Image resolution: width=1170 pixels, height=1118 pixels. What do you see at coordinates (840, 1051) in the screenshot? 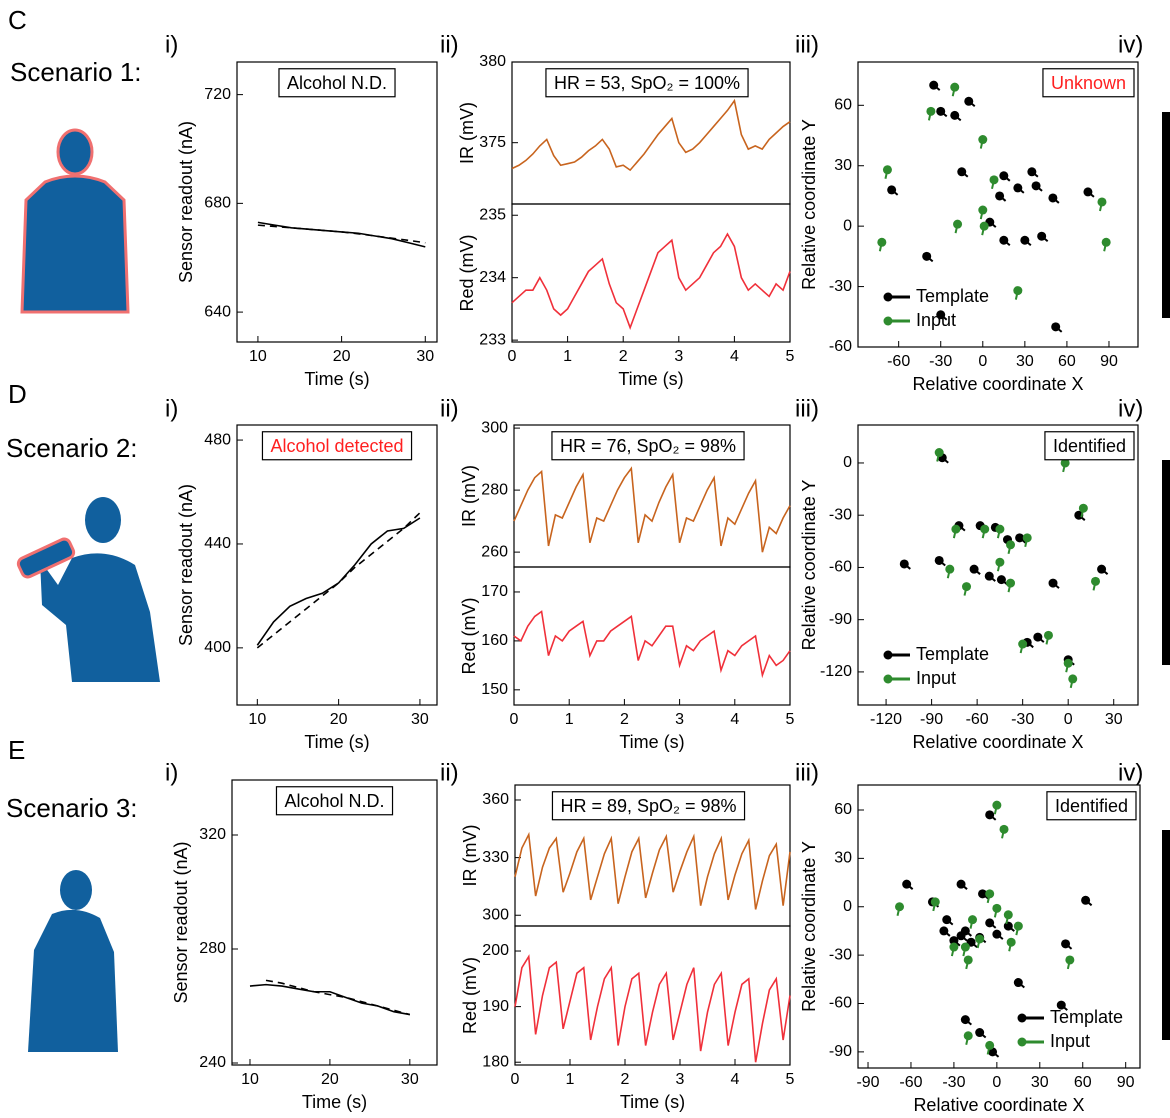
I see `y-tick-label: -90` at bounding box center [840, 1051].